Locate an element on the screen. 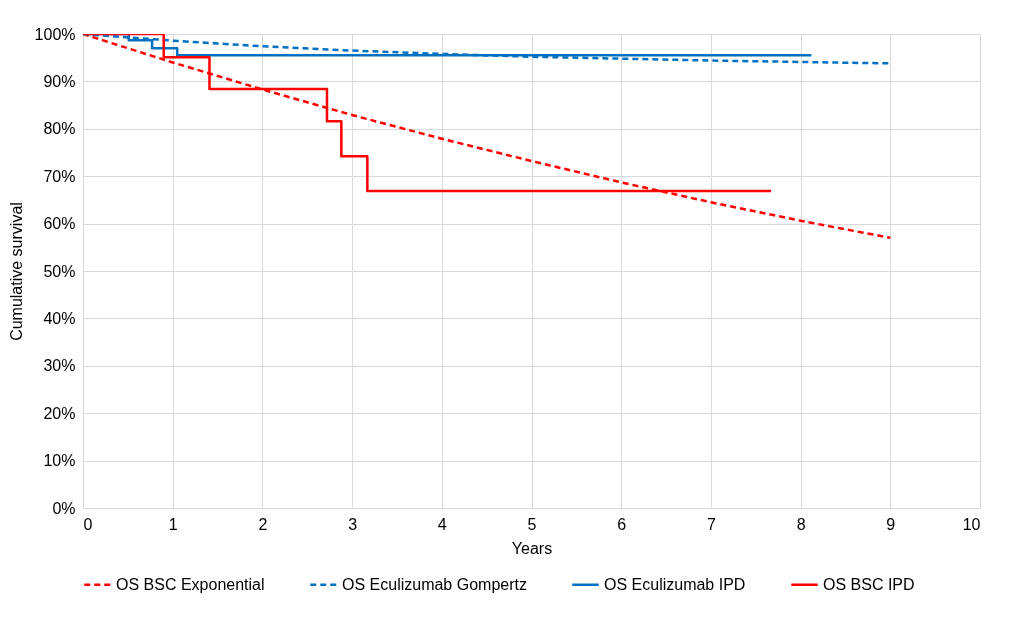  y-tick-label: 70% is located at coordinates (59, 176).